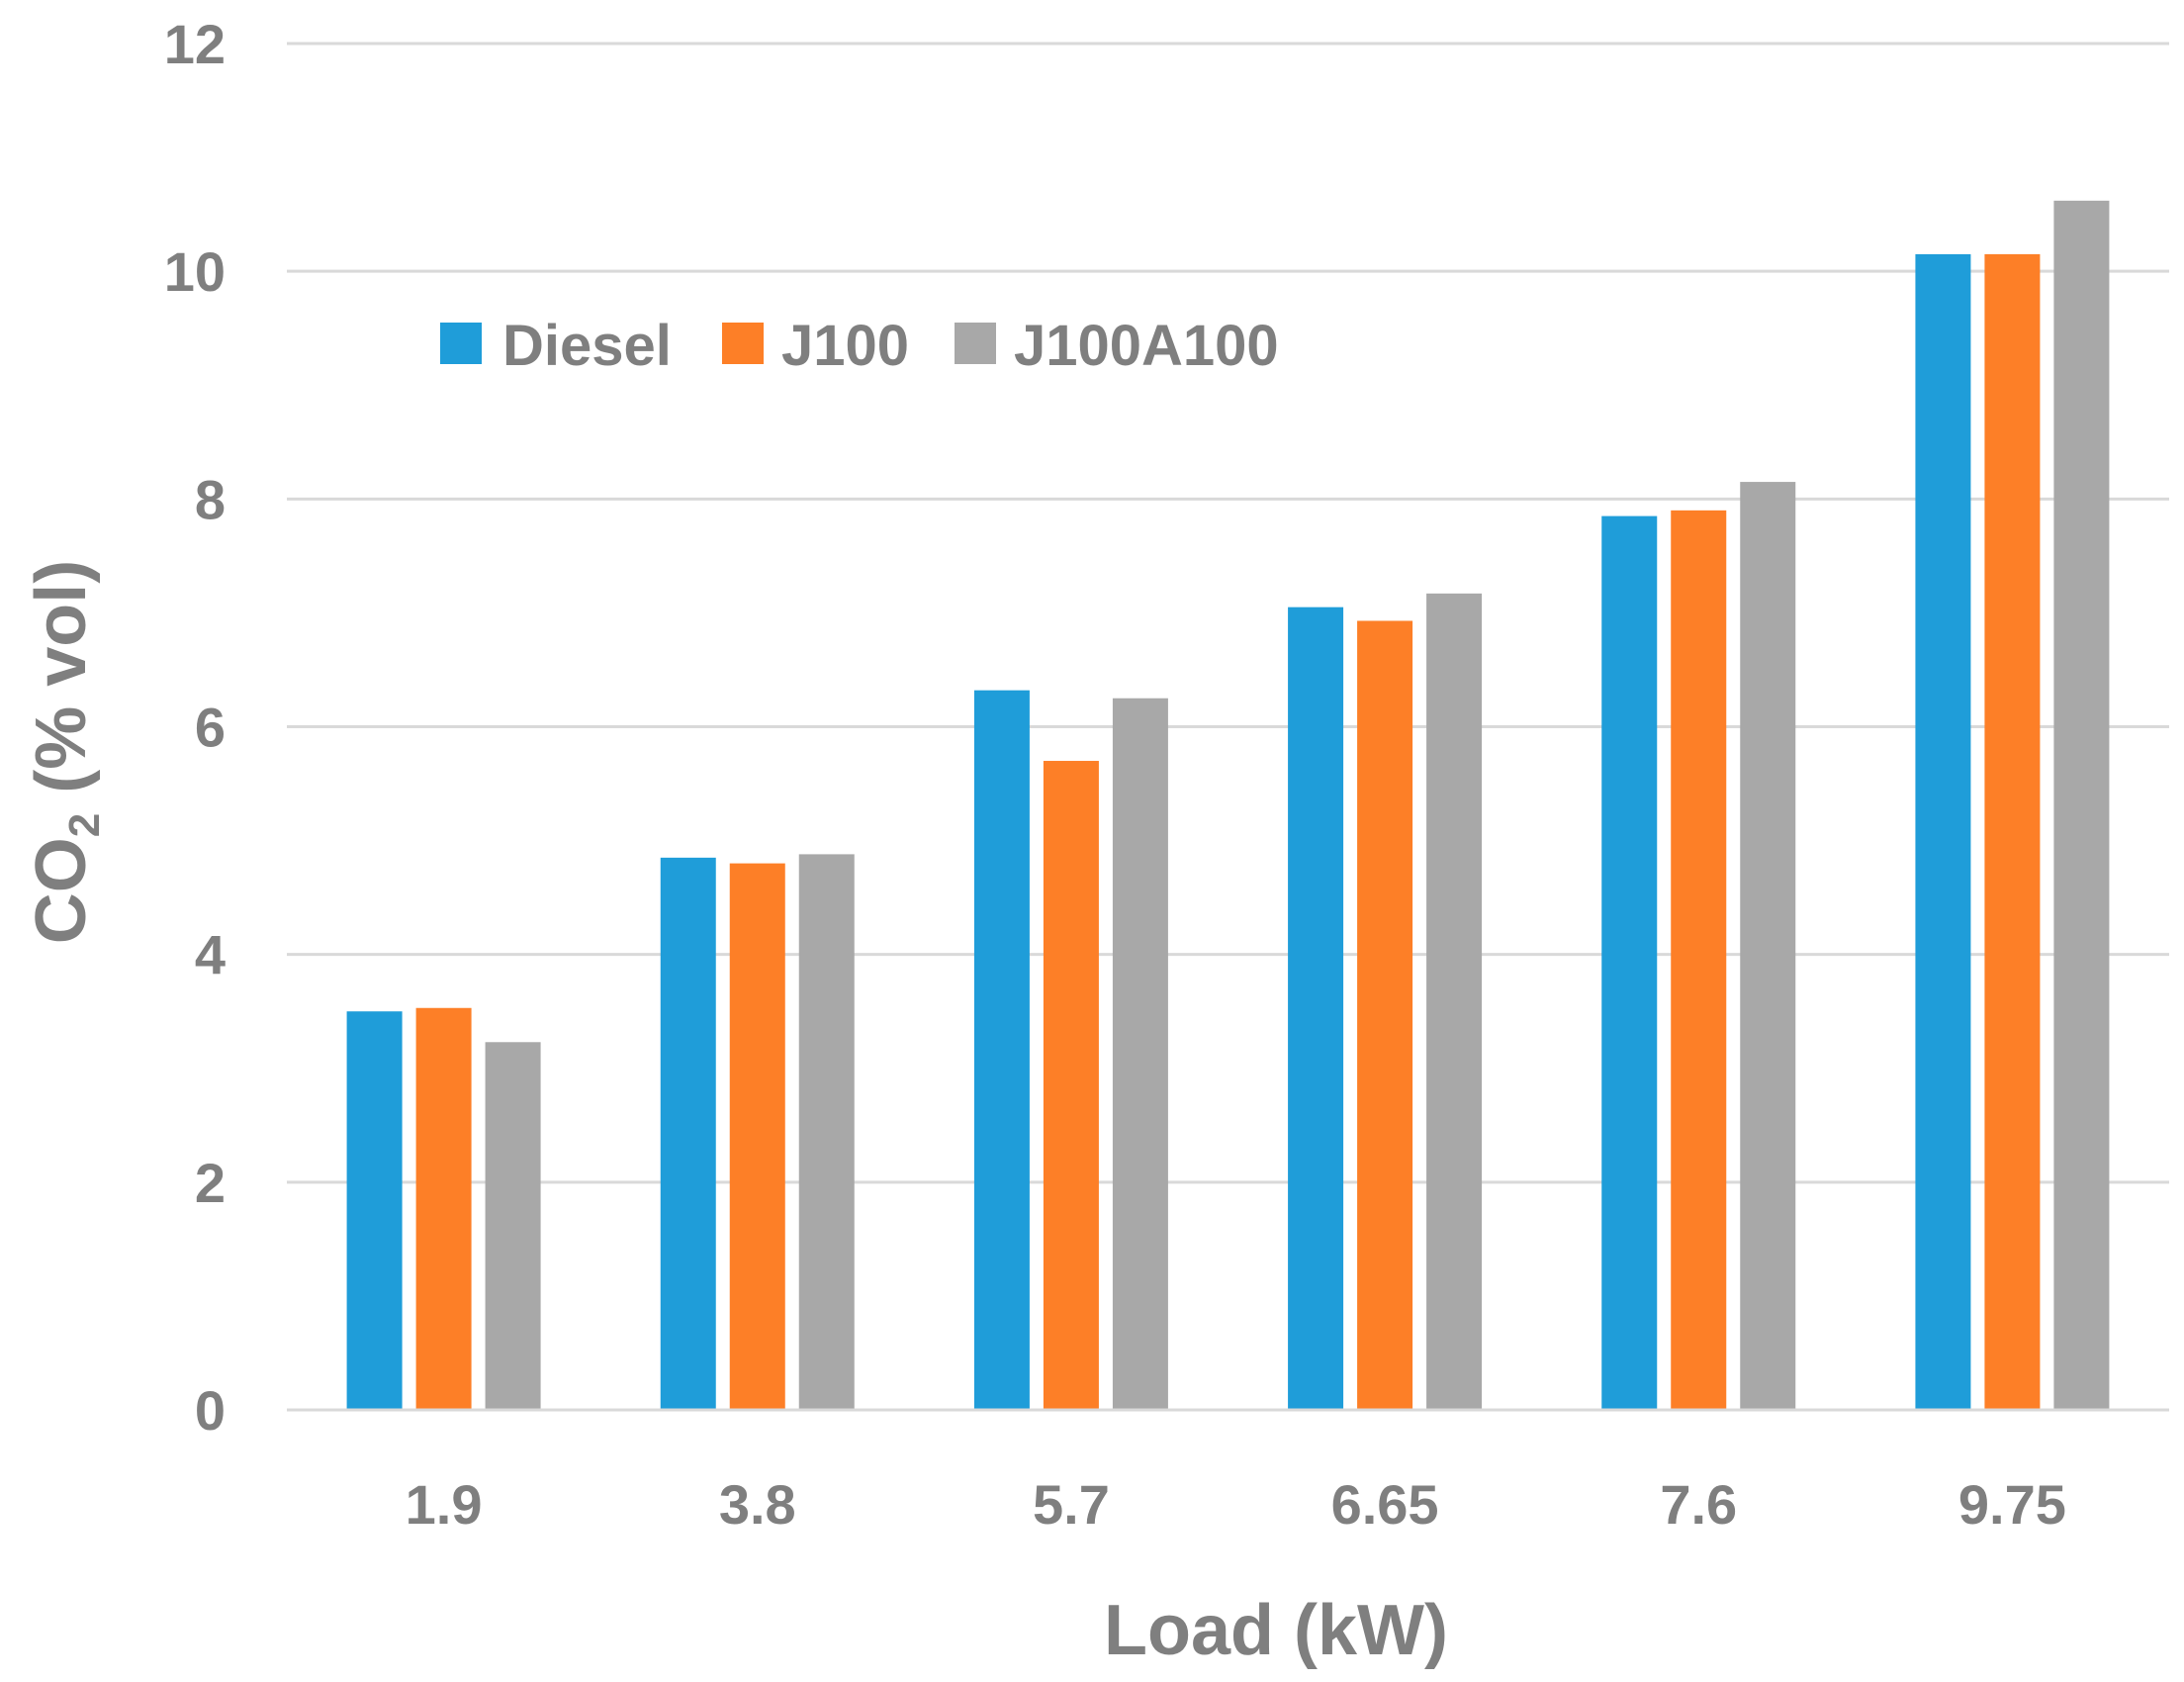 The height and width of the screenshot is (1682, 2184). I want to click on legend-swatch-j100, so click(743, 343).